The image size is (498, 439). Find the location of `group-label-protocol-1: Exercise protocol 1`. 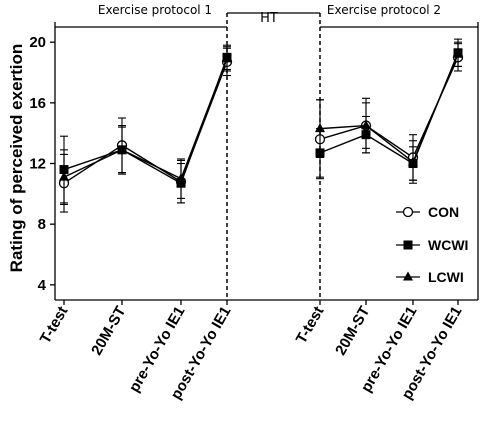

group-label-protocol-1: Exercise protocol 1 is located at coordinates (155, 10).